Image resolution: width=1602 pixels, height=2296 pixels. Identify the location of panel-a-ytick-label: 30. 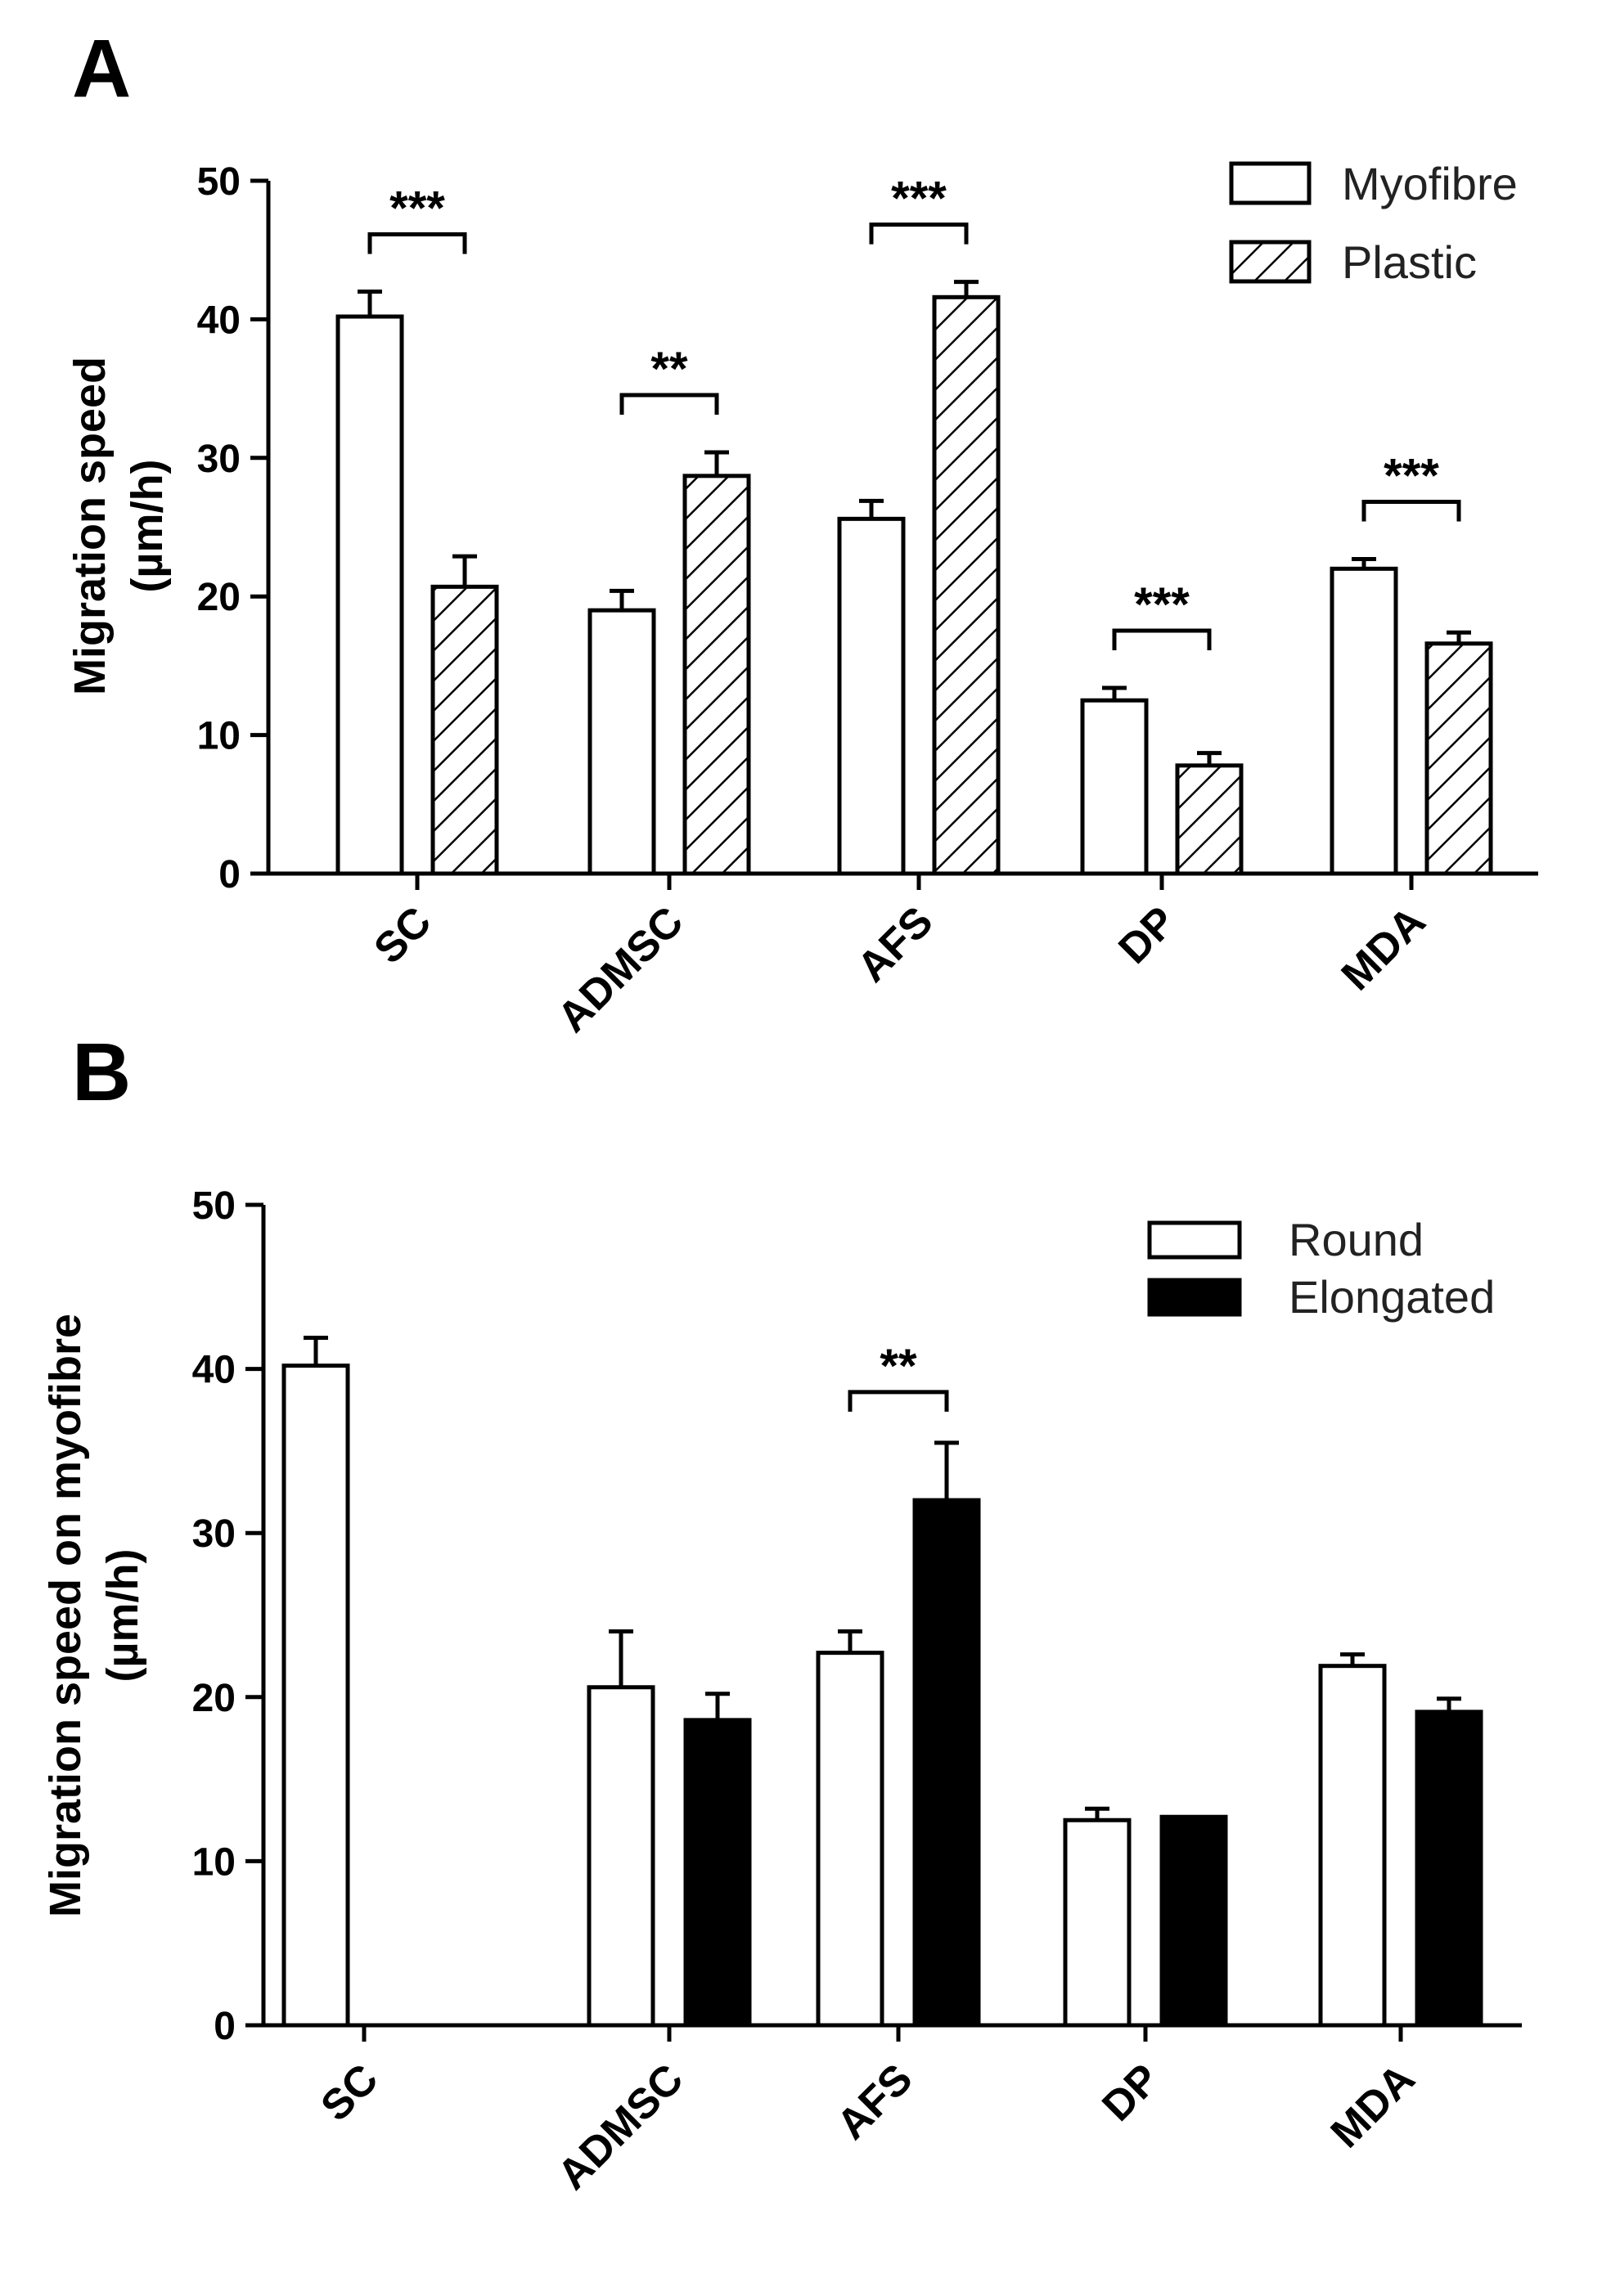
(219, 460).